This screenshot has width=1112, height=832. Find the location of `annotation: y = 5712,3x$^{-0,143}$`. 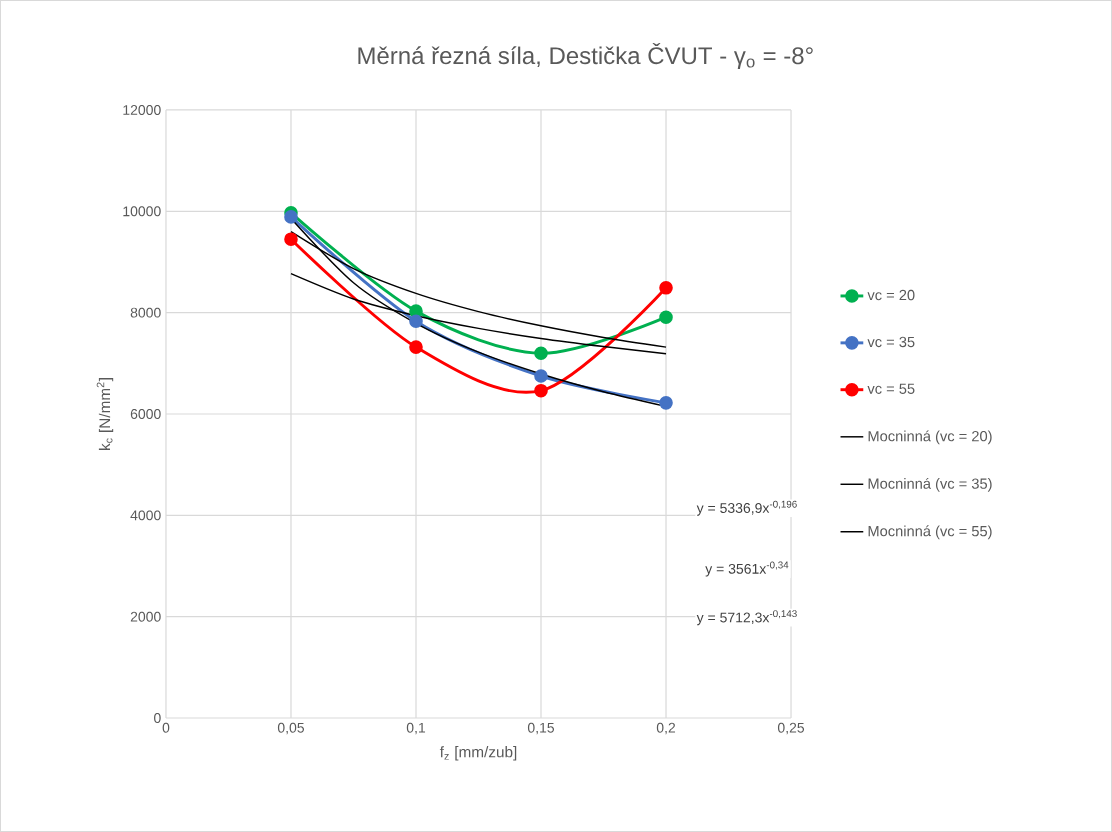

annotation: y = 5712,3x$^{-0,143}$ is located at coordinates (746, 618).